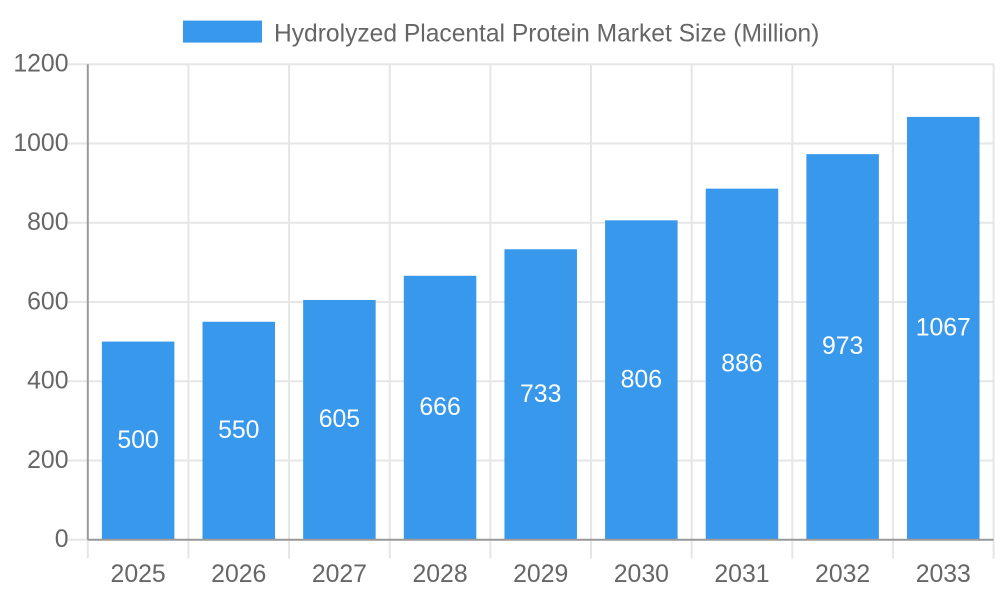 This screenshot has height=600, width=1000. I want to click on svg-text: 733, so click(540, 394).